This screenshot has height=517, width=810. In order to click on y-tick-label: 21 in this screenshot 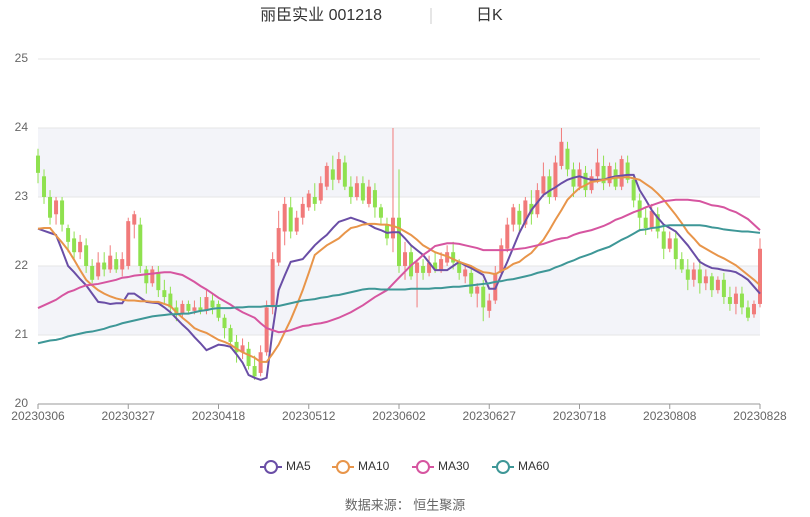, I will do `click(22, 334)`.